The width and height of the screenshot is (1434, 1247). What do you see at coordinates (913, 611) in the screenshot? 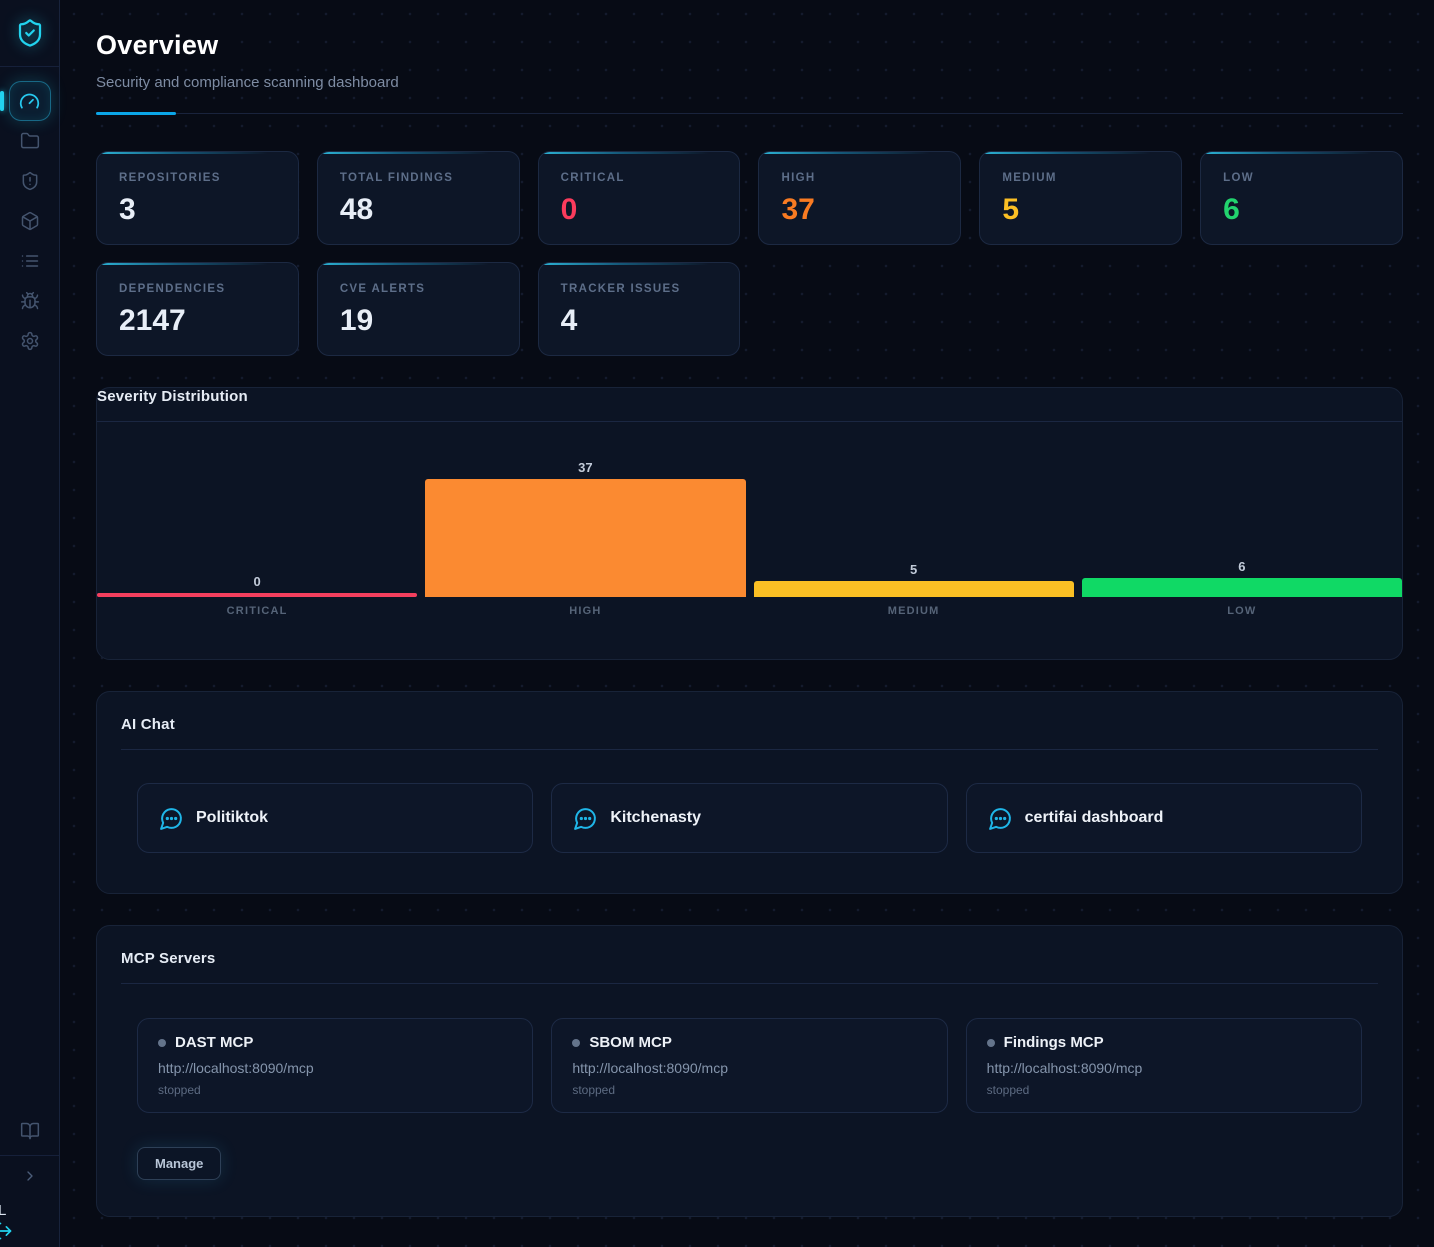
I see `category-label-medium: MEDIUM` at bounding box center [913, 611].